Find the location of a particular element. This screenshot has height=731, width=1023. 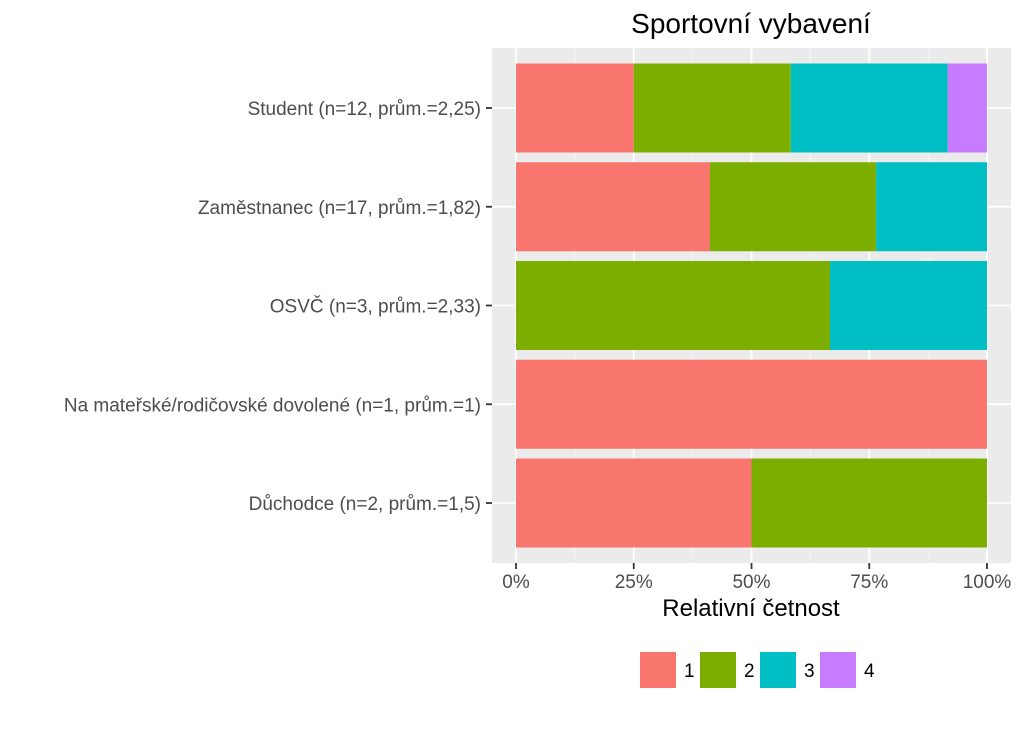

legend-label: 1 is located at coordinates (689, 671).